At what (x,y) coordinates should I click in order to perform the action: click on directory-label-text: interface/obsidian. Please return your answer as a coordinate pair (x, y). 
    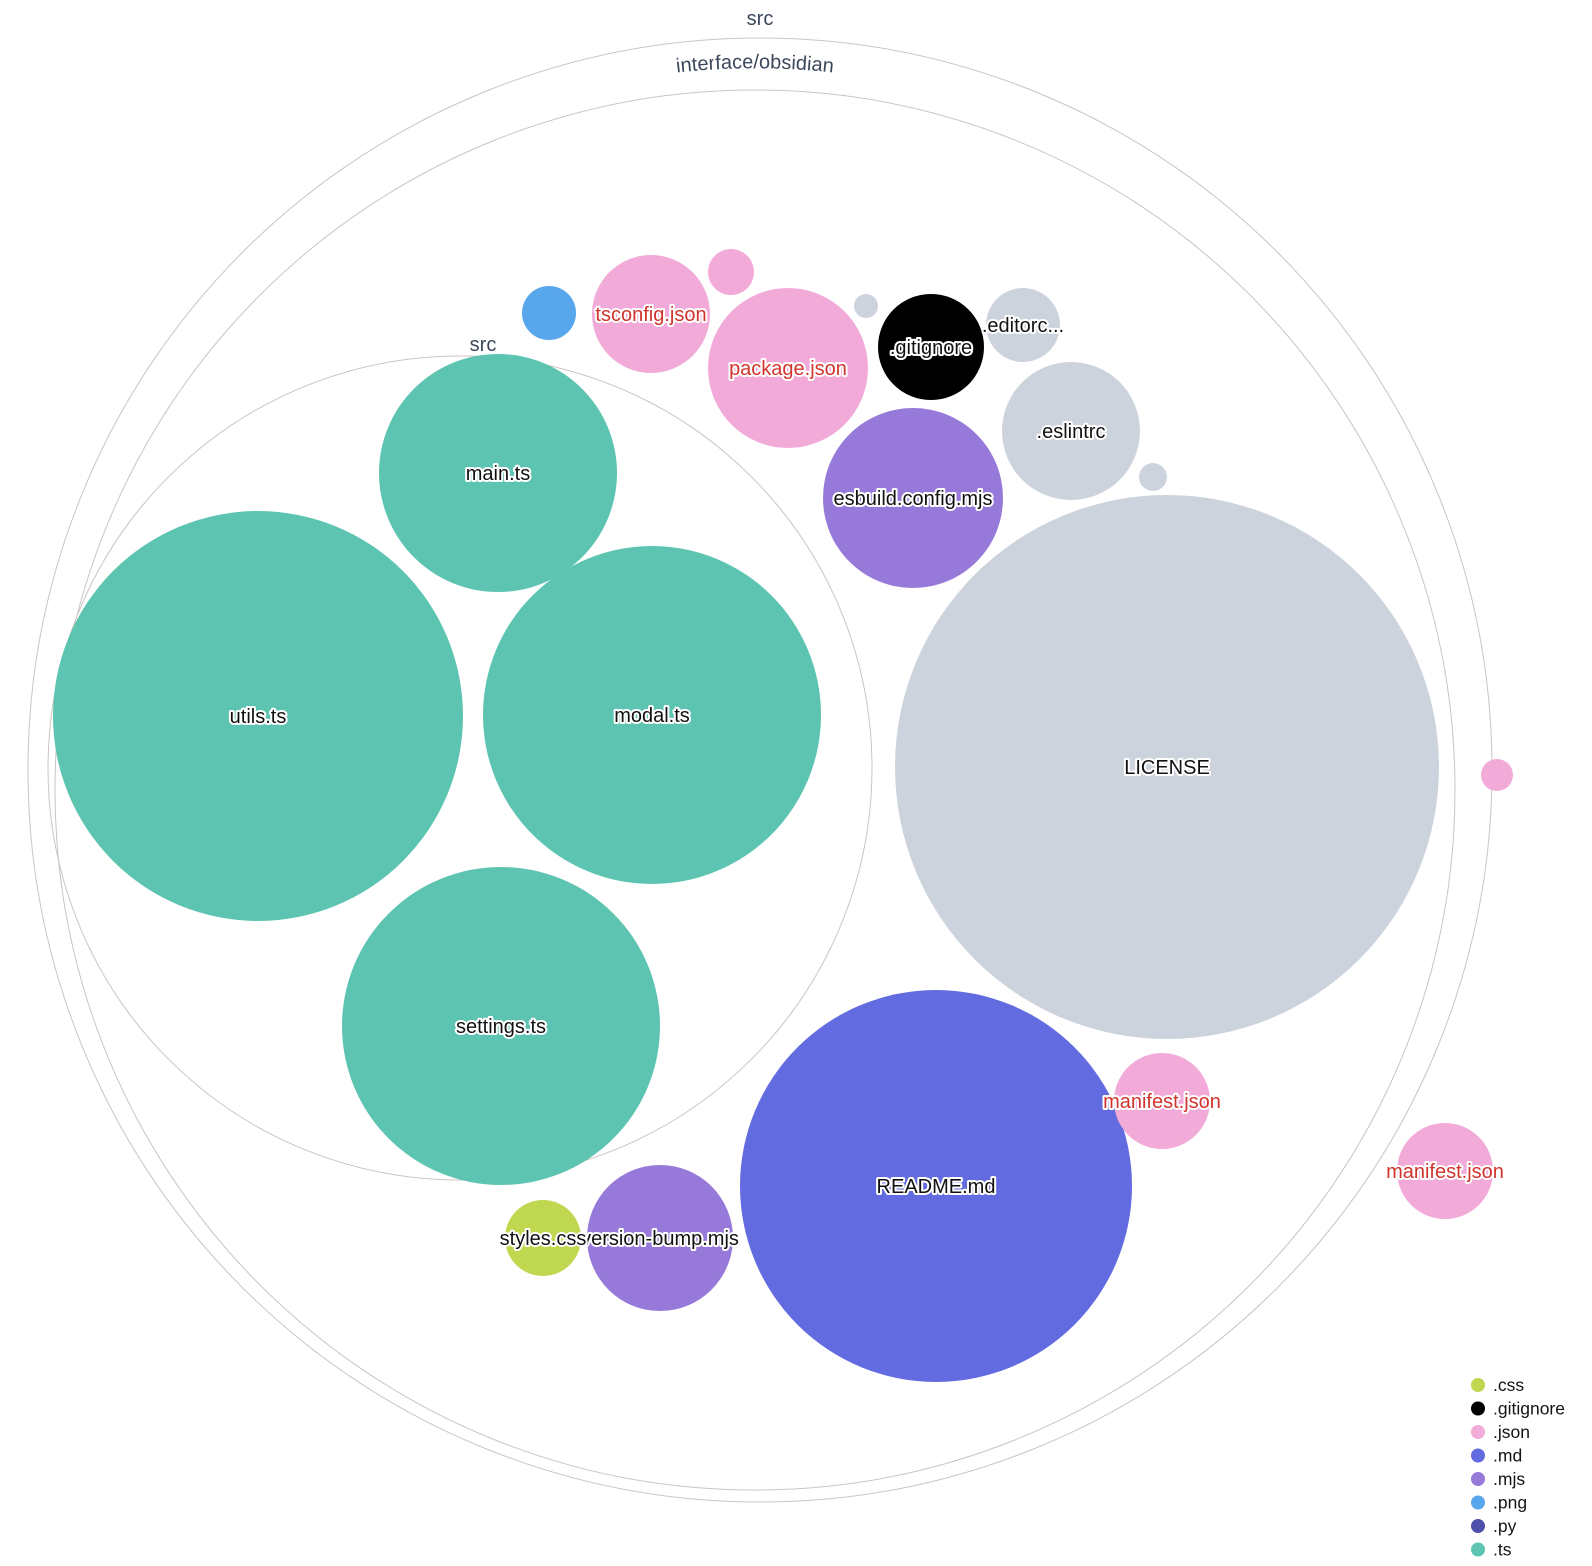
    Looking at the image, I should click on (755, 64).